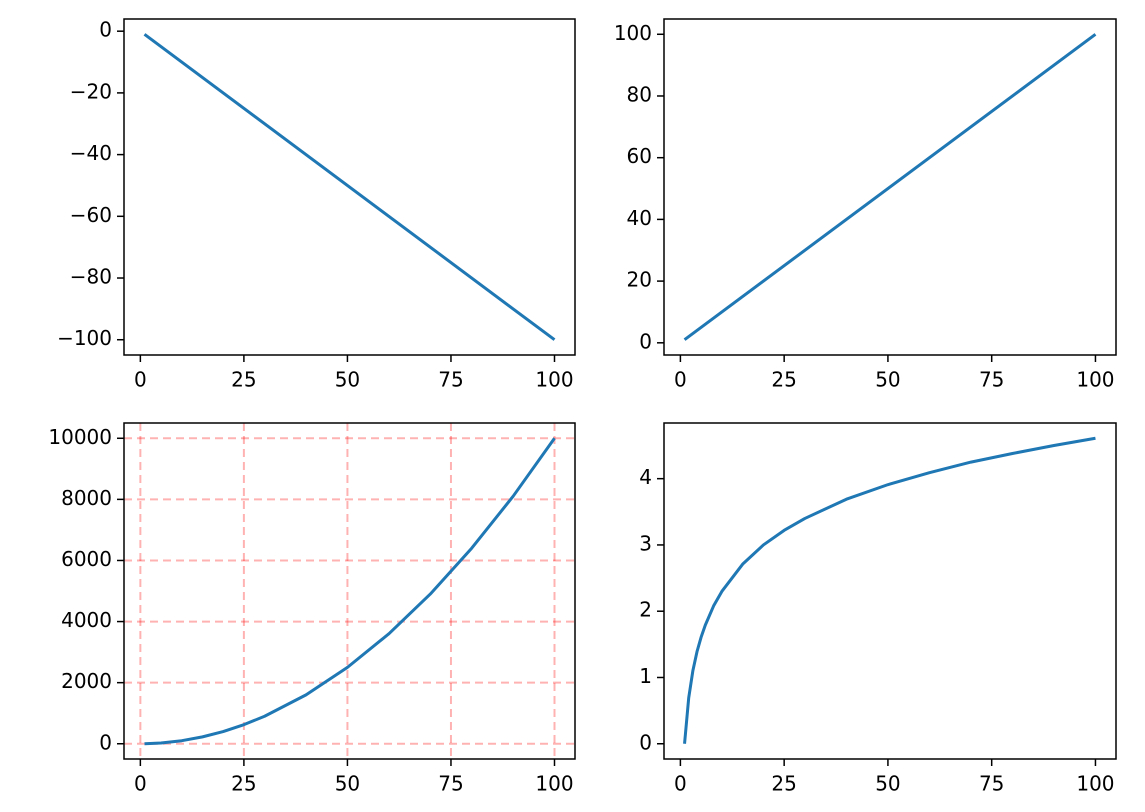 The image size is (1145, 812). What do you see at coordinates (86, 681) in the screenshot?
I see `y-tick-label: 2000` at bounding box center [86, 681].